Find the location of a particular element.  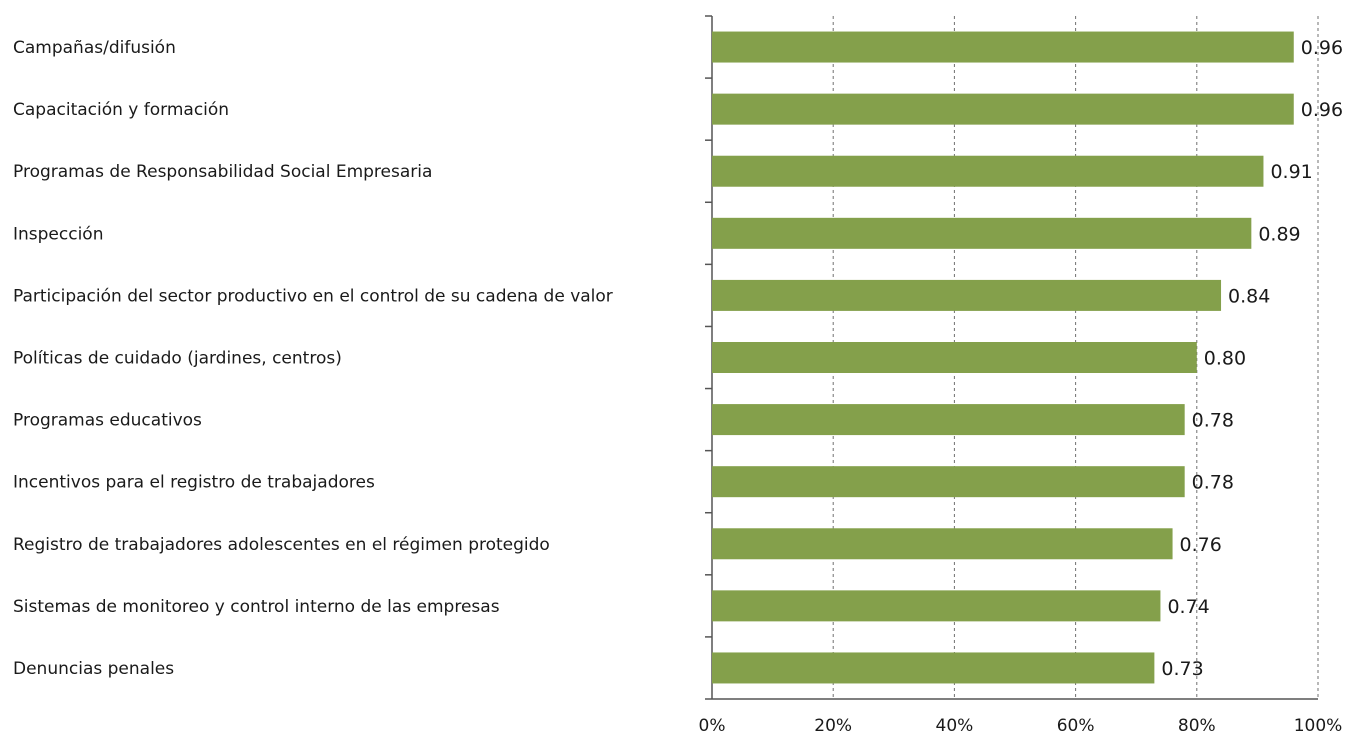

x-tick-label: 20% is located at coordinates (833, 726).